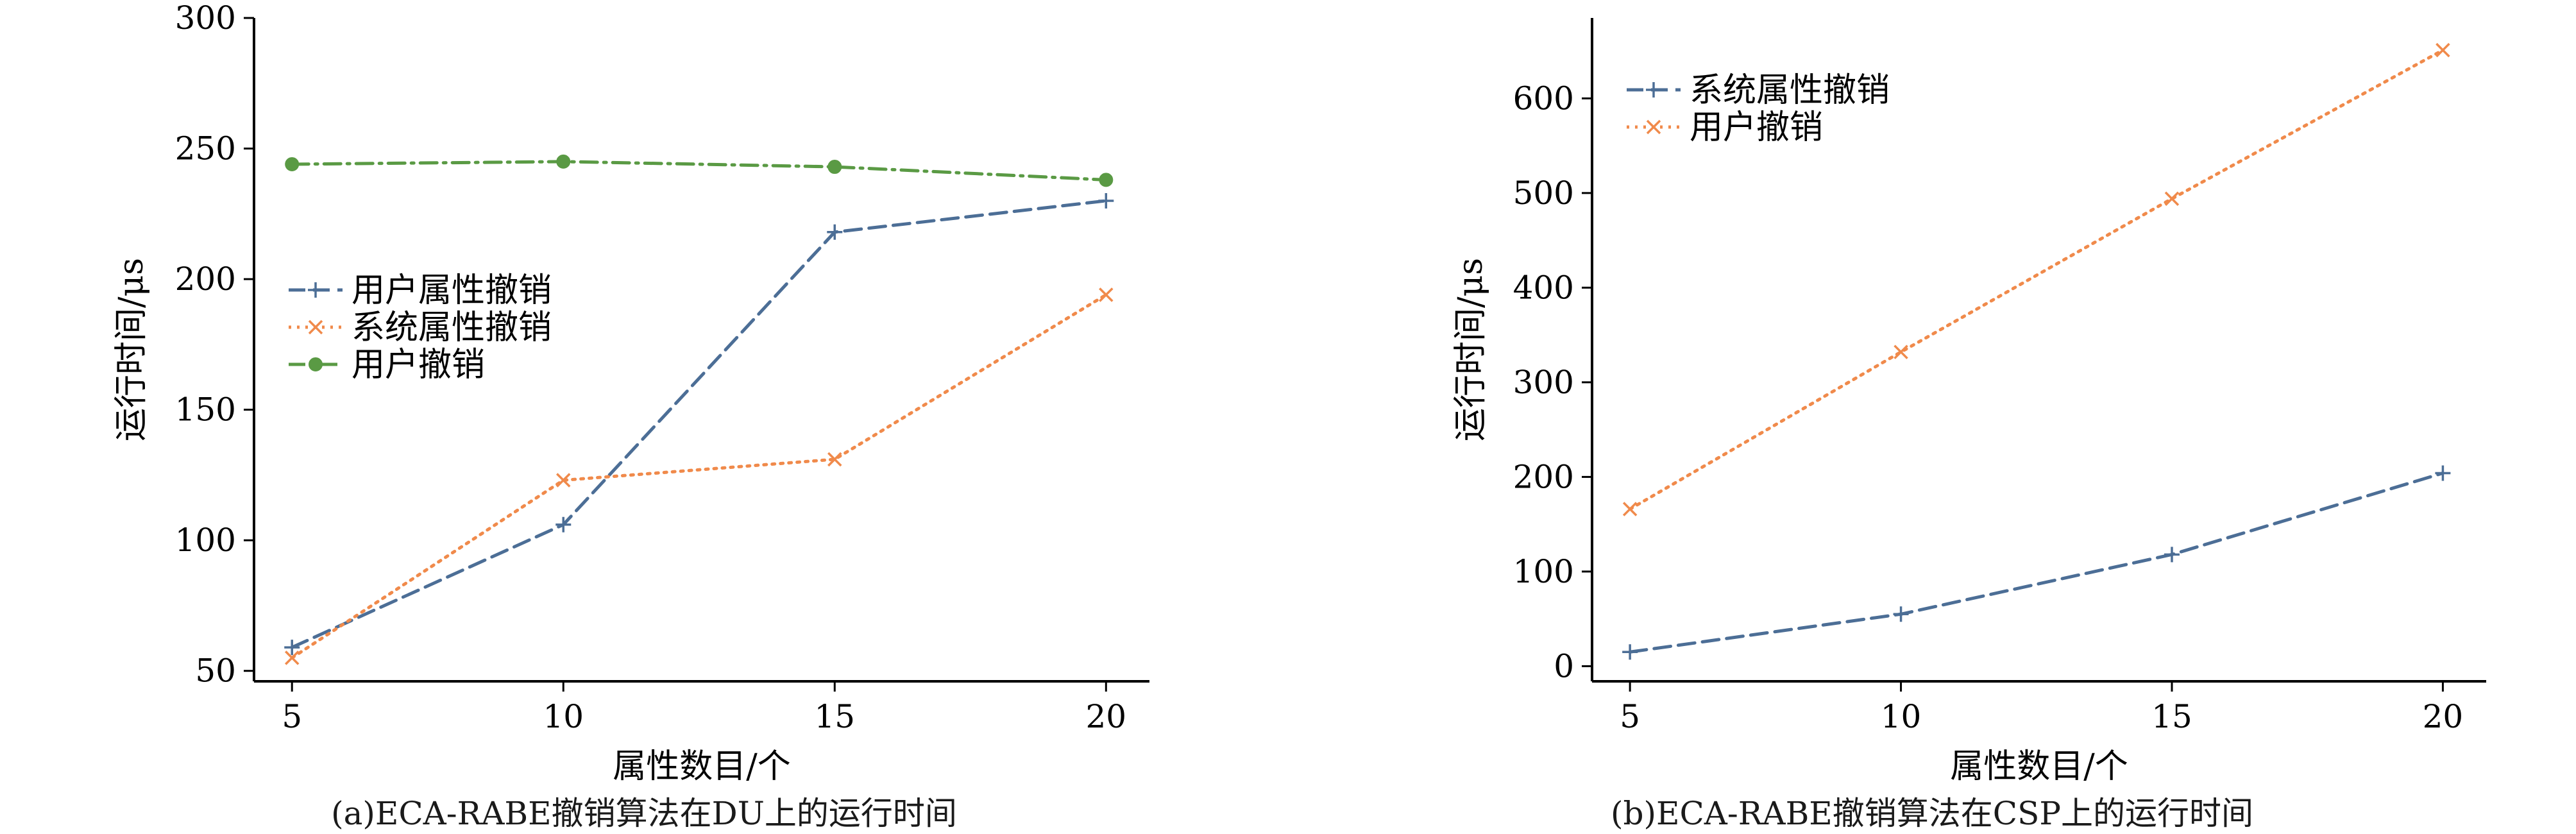  I want to click on series-2-a, so click(699, 476).